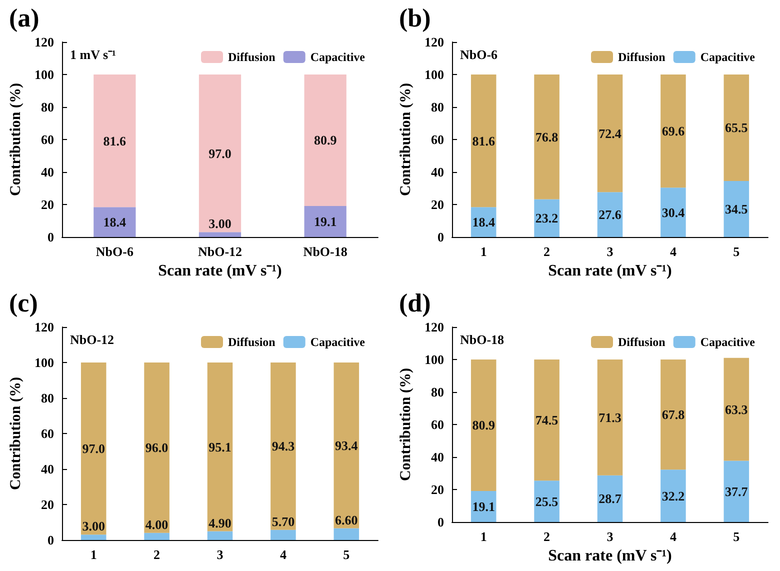 This screenshot has width=780, height=571. What do you see at coordinates (220, 522) in the screenshot?
I see `data-label: 4.90` at bounding box center [220, 522].